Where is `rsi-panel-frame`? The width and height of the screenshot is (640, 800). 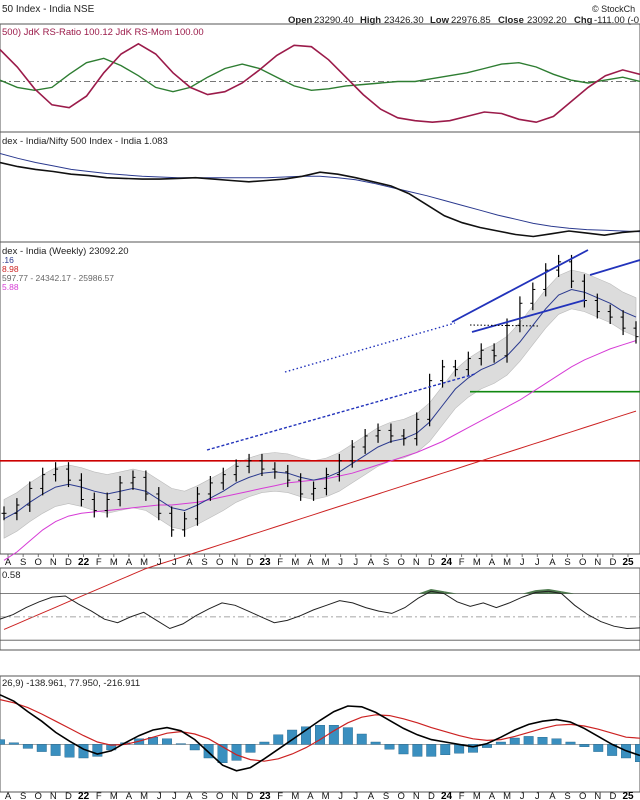
rsi-panel-frame is located at coordinates (320, 609).